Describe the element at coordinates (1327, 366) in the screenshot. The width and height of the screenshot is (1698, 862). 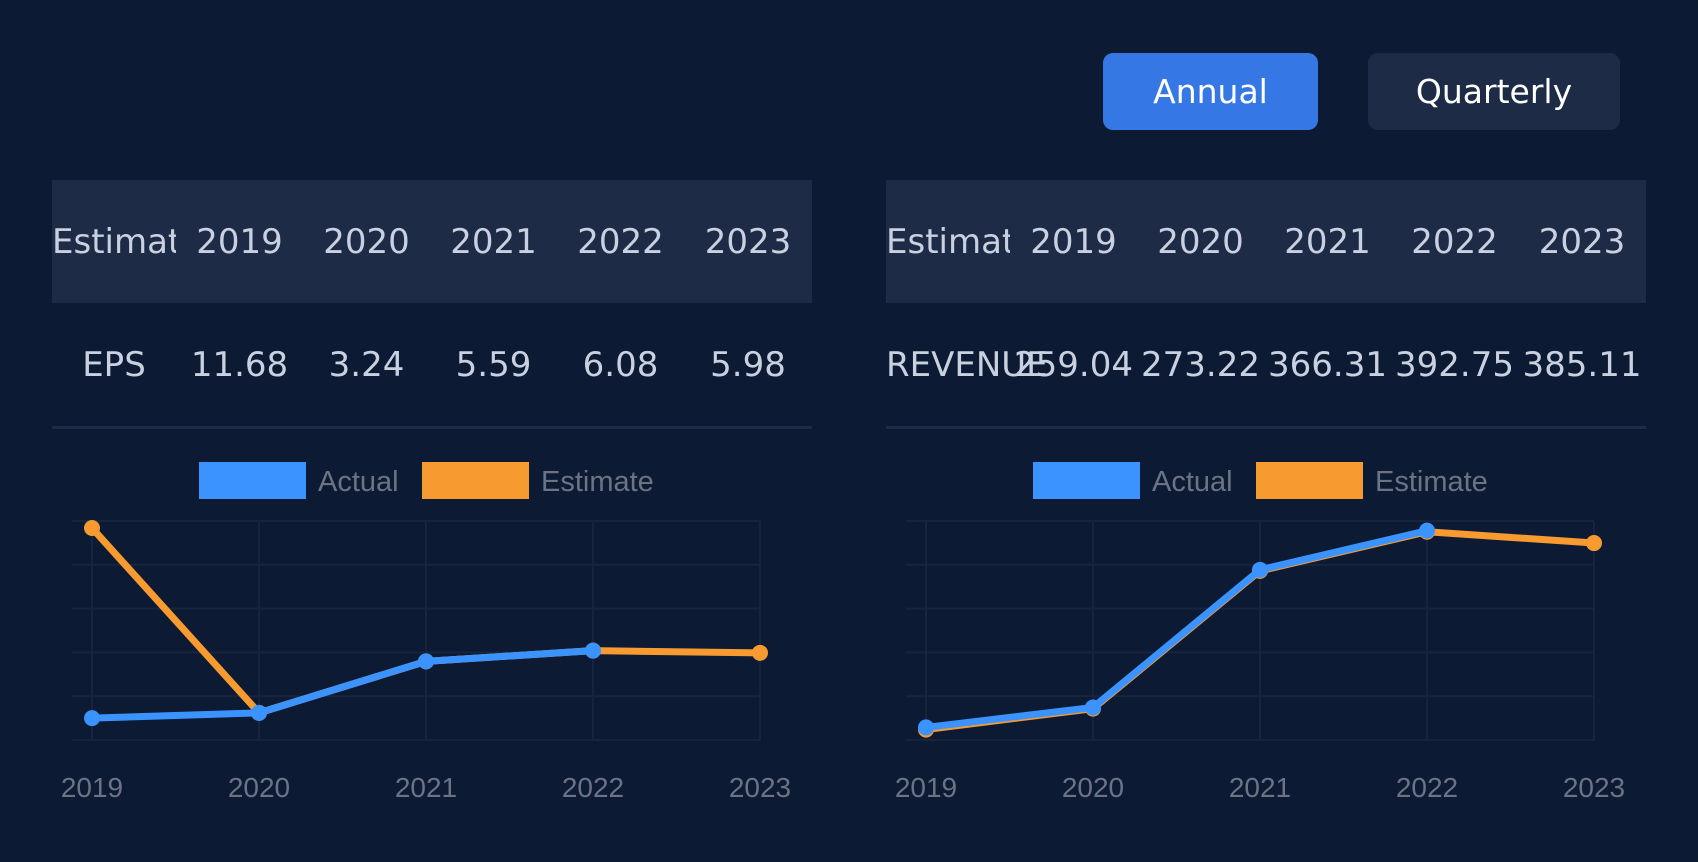
I see `table-cell: 366.31` at that location.